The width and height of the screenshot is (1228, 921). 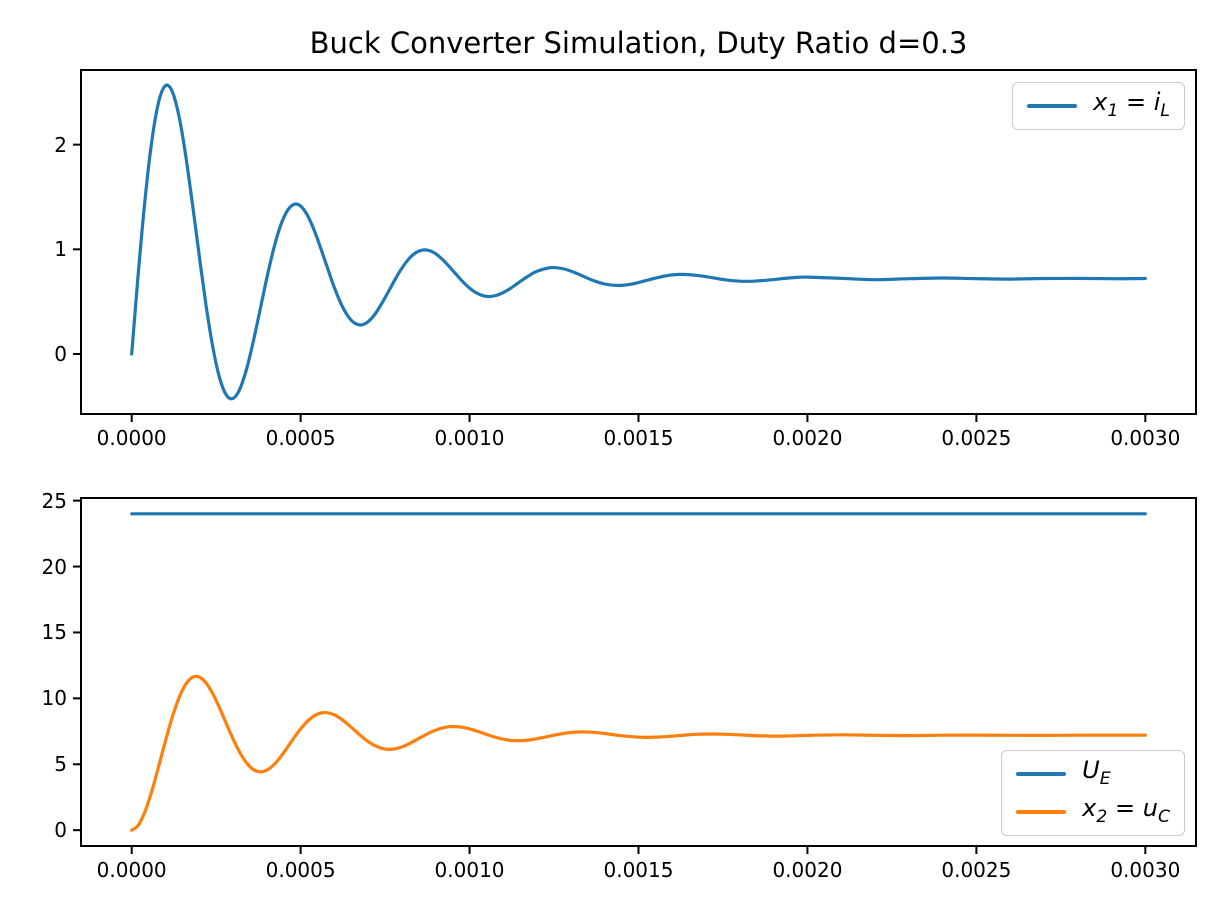 I want to click on legend-entry-x-1-i-l: x1 = iL, so click(x=1098, y=104).